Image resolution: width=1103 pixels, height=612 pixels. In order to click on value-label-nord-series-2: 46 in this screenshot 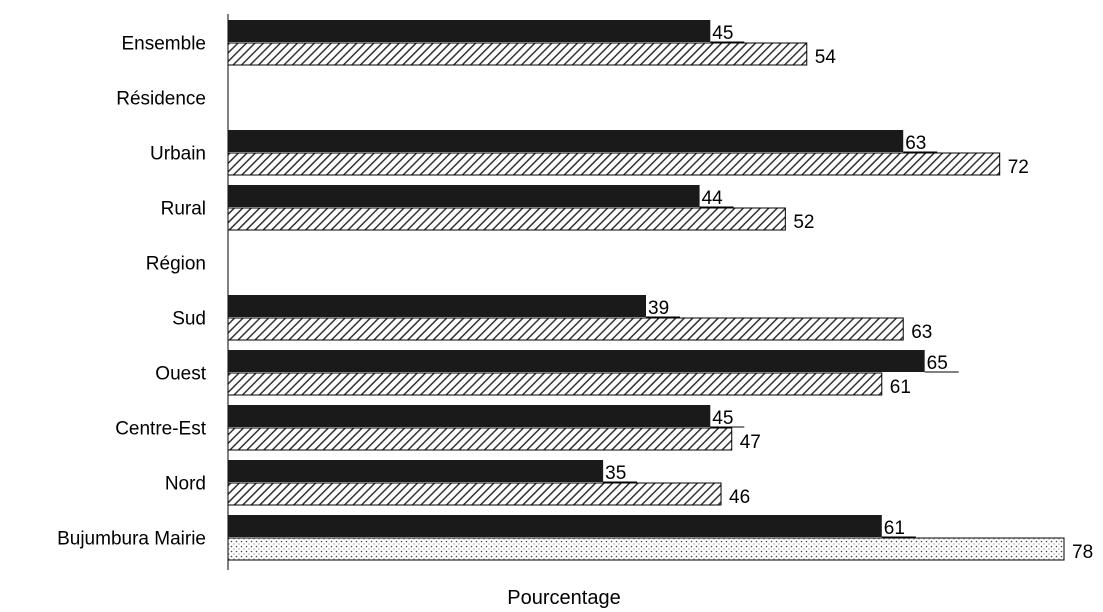, I will do `click(739, 497)`.